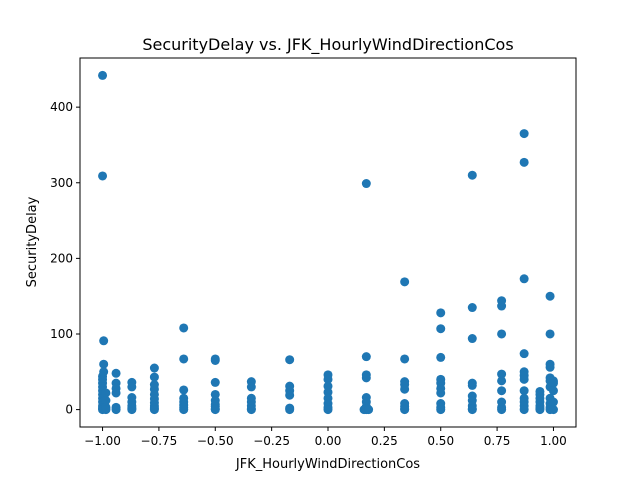 This screenshot has width=640, height=480. I want to click on x-tick-label: 0.50, so click(440, 441).